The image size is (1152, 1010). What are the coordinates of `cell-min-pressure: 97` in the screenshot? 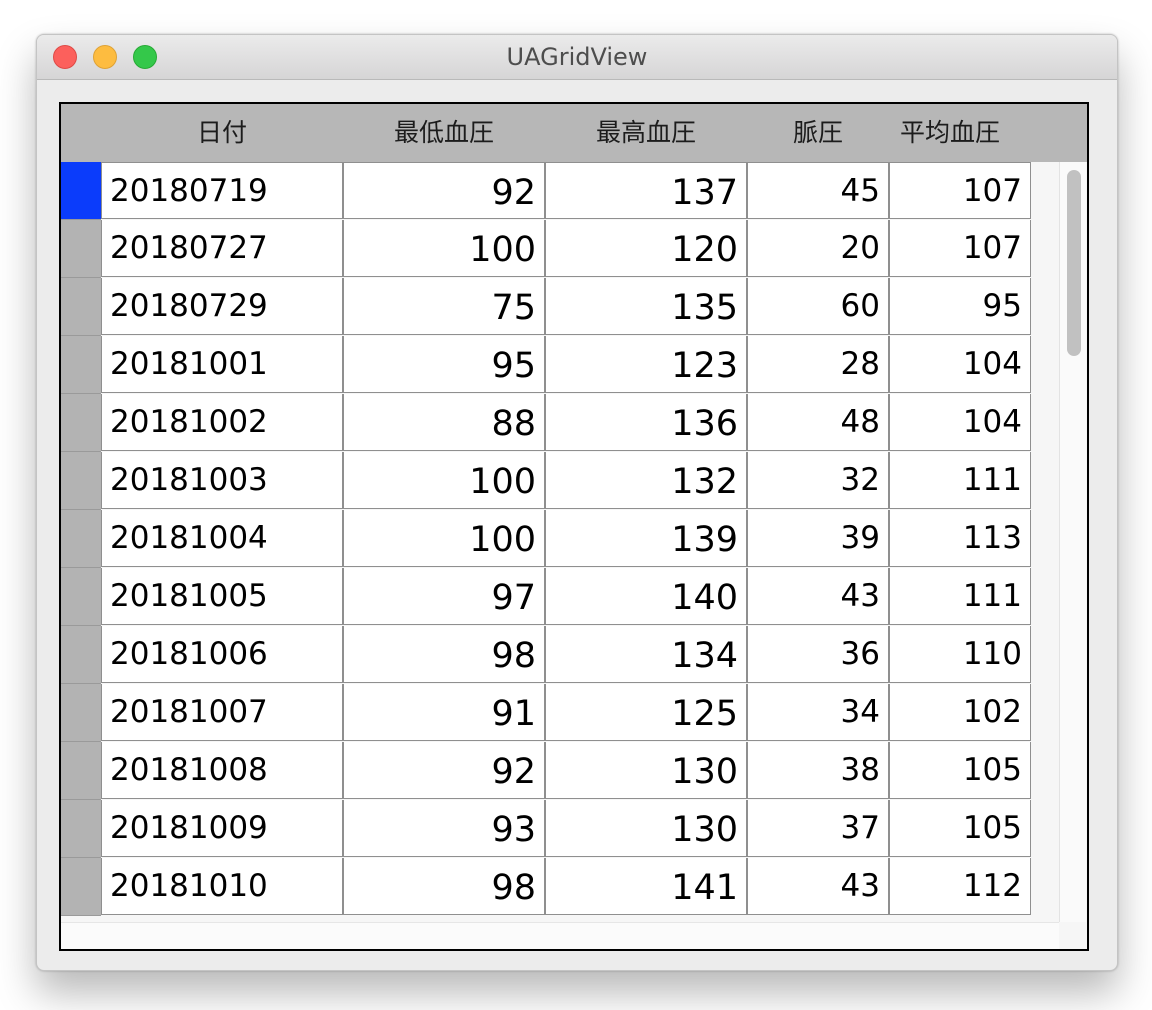 It's located at (444, 596).